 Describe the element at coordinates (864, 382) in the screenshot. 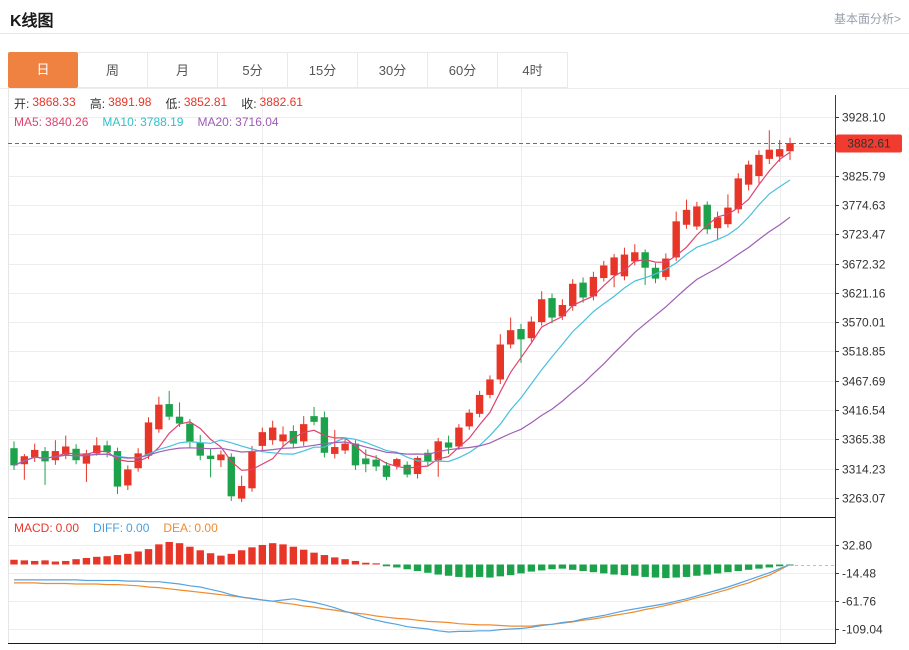

I see `price-axis-label: 3467.69` at that location.